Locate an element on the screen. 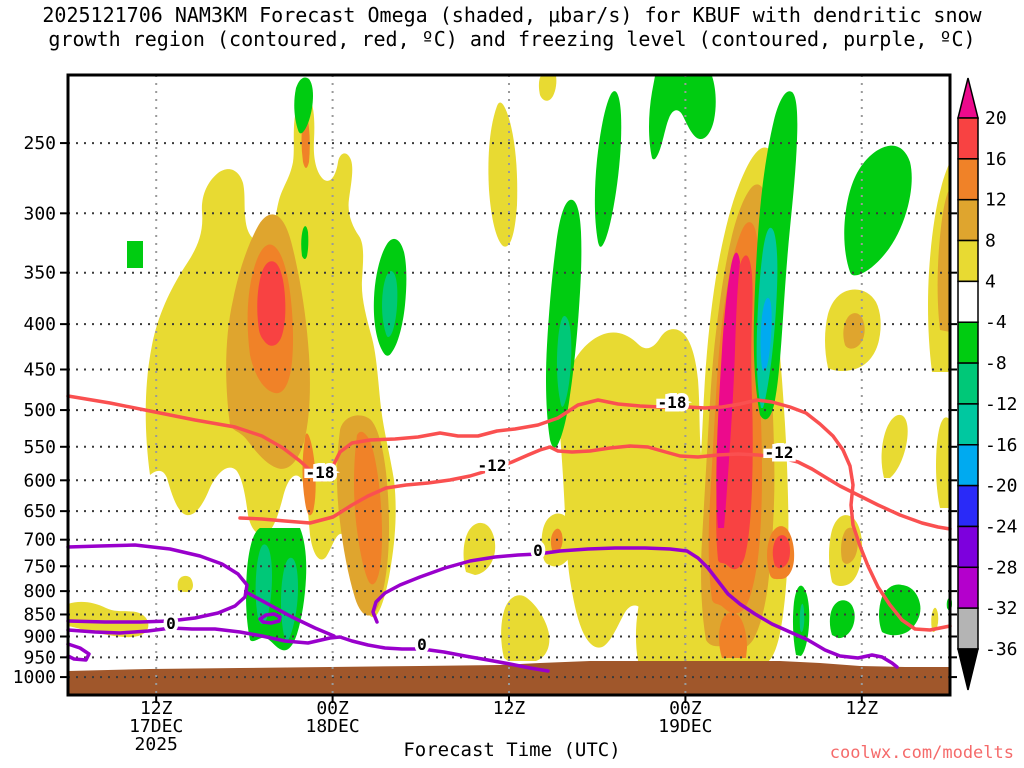 The image size is (1024, 768). omega-region-bottom-left-band is located at coordinates (108, 619).